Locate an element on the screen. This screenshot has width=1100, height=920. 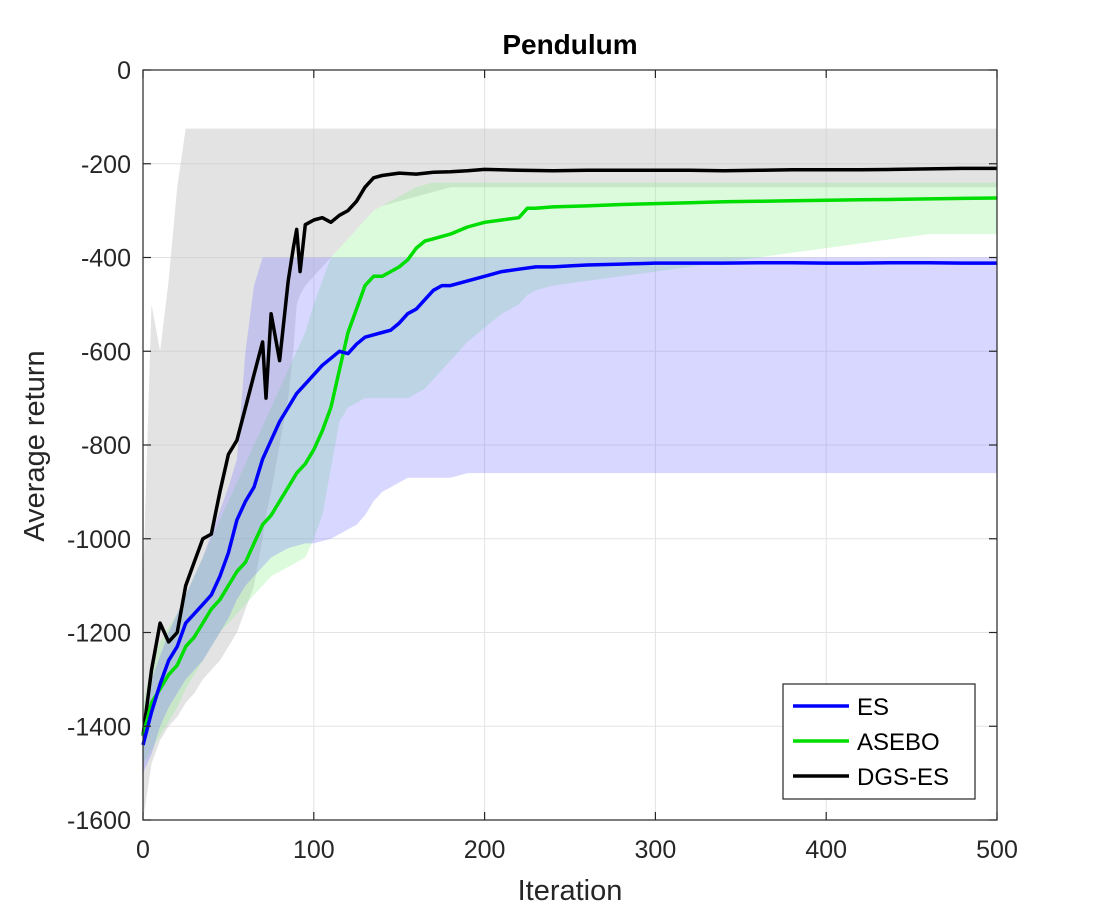
y-tick-label: -600 is located at coordinates (106, 352).